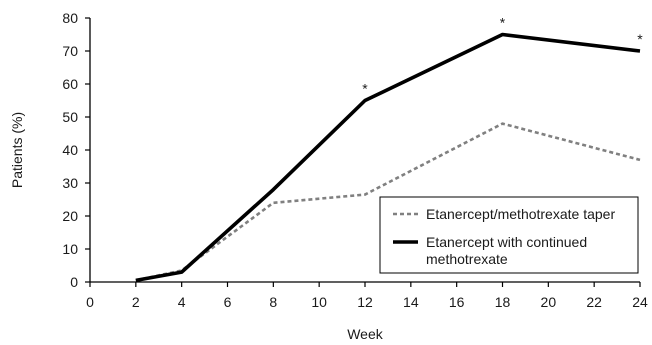 The height and width of the screenshot is (345, 652). I want to click on x-tick-label: 16, so click(457, 302).